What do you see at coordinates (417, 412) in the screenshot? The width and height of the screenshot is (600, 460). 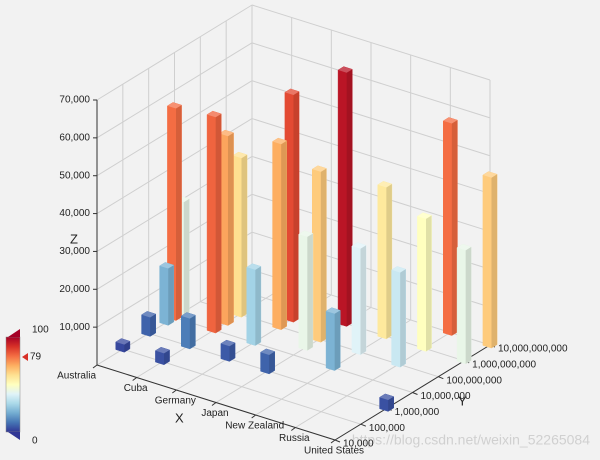 I see `y-tick-label: 1,000,000` at bounding box center [417, 412].